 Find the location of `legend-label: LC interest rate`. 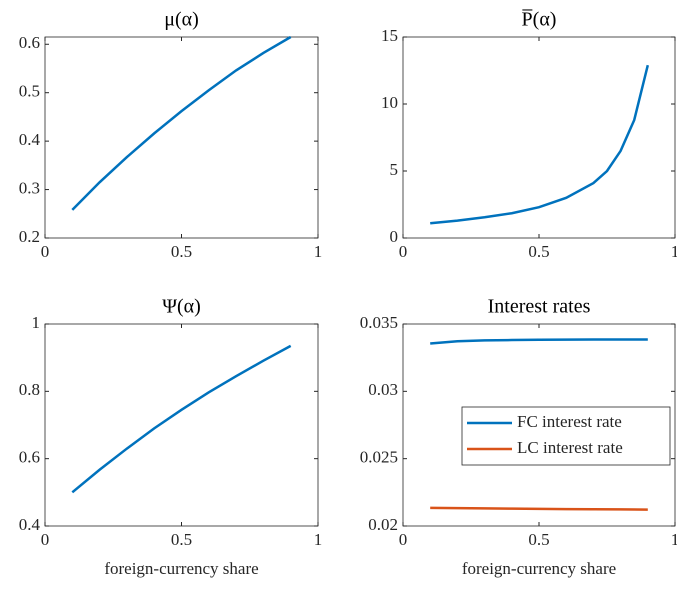

legend-label: LC interest rate is located at coordinates (570, 447).